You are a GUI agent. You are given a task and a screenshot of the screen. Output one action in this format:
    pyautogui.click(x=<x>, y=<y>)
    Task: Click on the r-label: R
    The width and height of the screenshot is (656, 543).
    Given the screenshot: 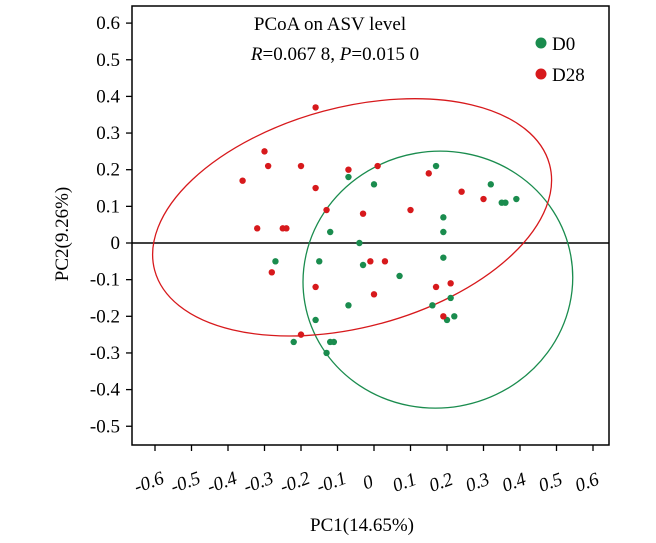 What is the action you would take?
    pyautogui.click(x=256, y=54)
    